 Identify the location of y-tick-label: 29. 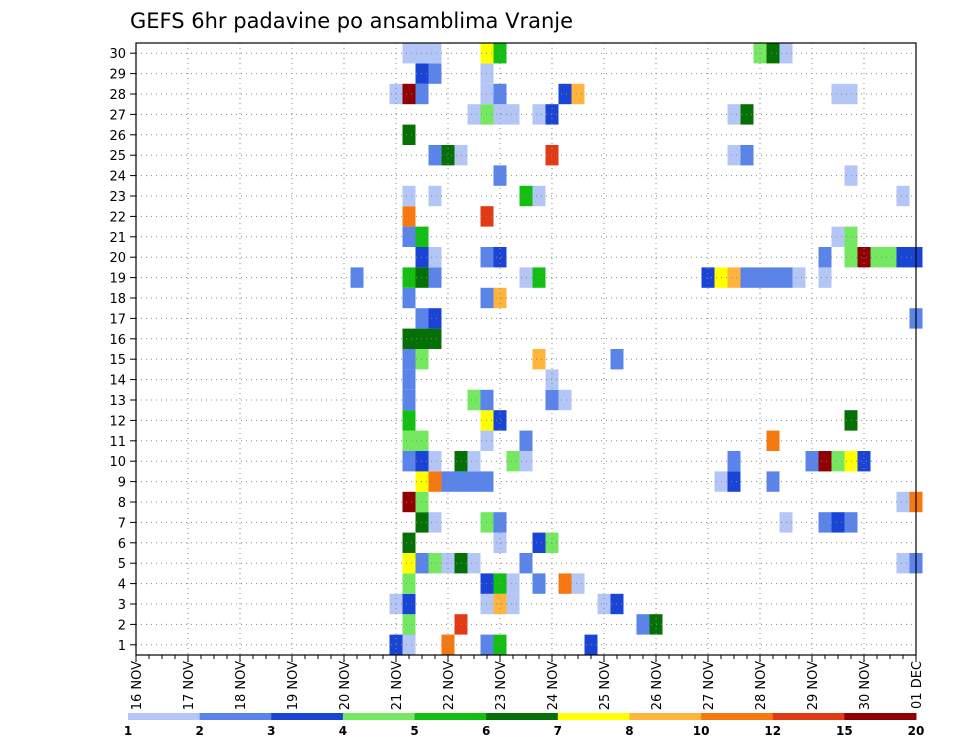
(117, 75).